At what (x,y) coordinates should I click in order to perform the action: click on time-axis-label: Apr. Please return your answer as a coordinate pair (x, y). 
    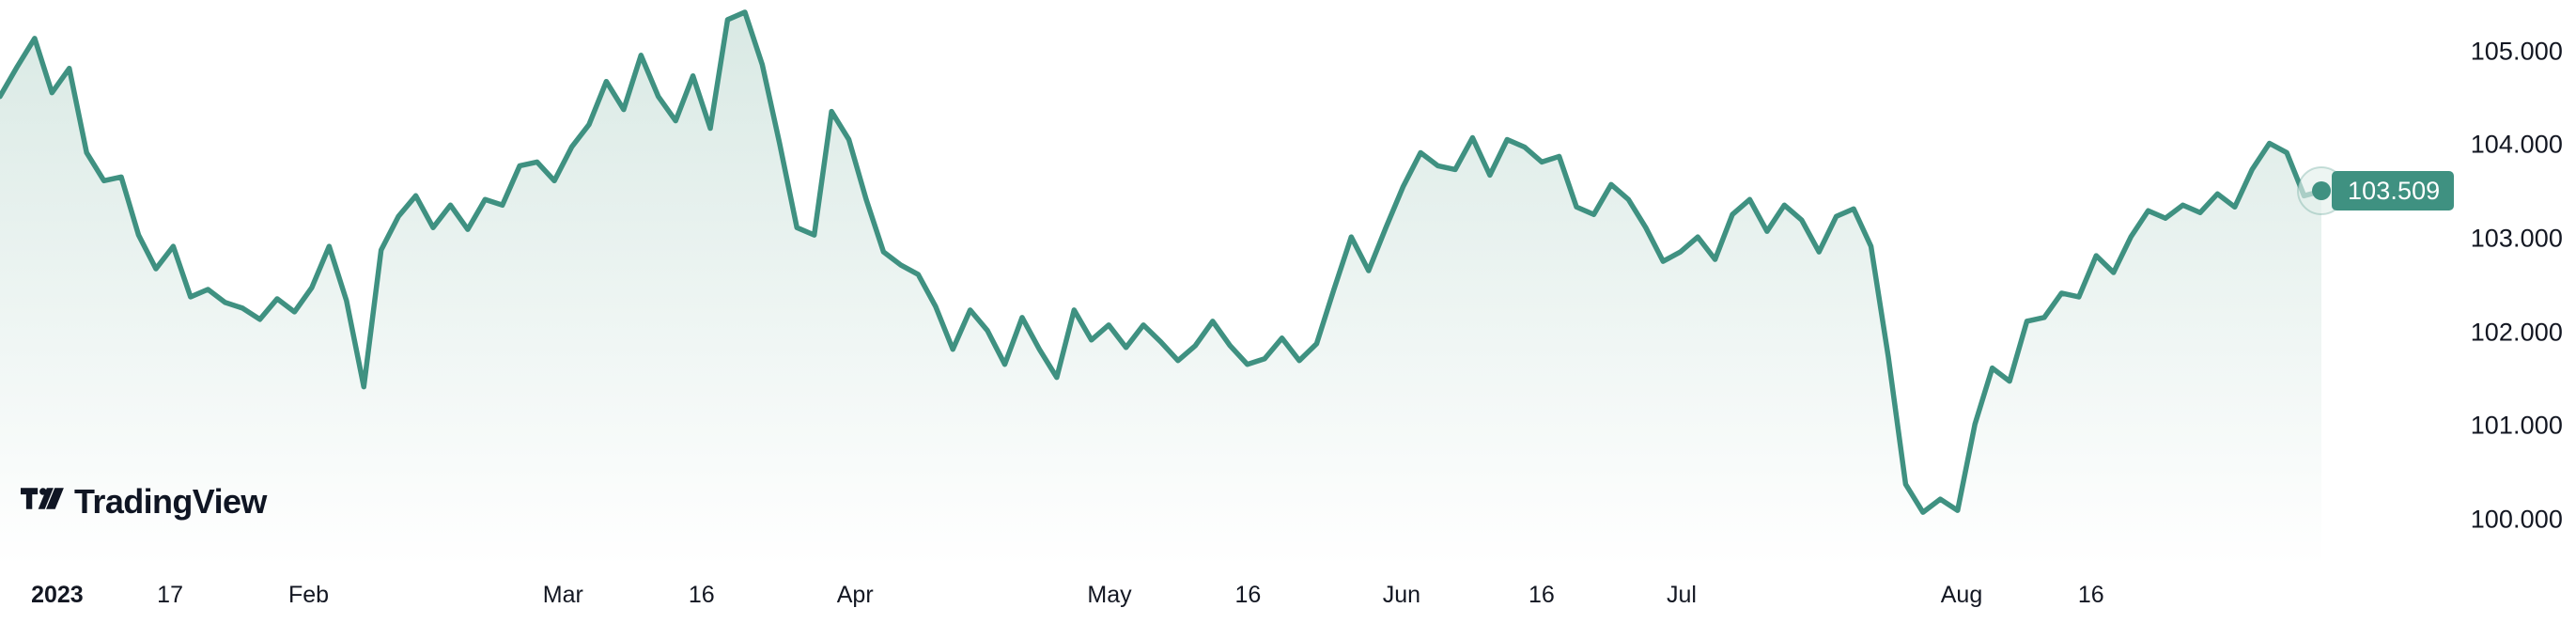
    Looking at the image, I should click on (855, 595).